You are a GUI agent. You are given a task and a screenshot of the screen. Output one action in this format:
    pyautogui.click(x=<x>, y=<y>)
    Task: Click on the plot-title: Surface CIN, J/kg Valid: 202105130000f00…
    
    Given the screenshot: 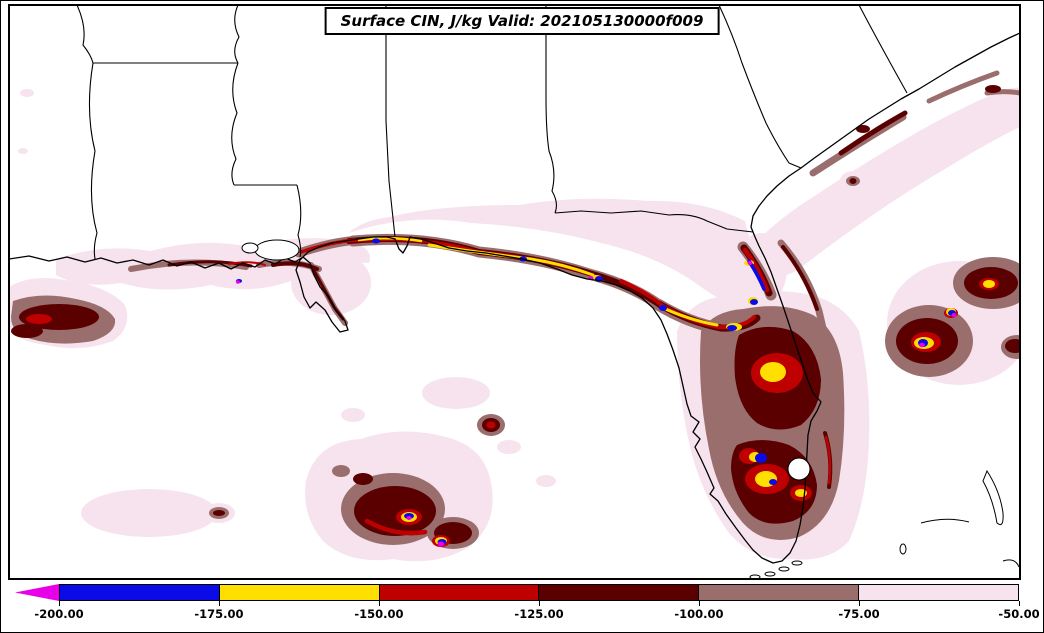 What is the action you would take?
    pyautogui.click(x=522, y=21)
    